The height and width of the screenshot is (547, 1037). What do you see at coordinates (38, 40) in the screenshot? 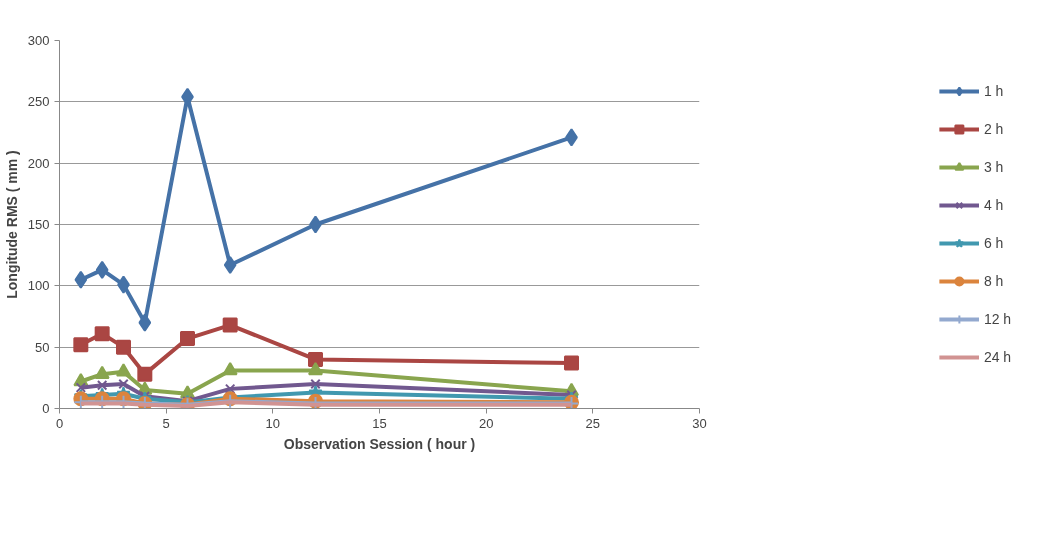
I see `y-tick-label: 300` at bounding box center [38, 40].